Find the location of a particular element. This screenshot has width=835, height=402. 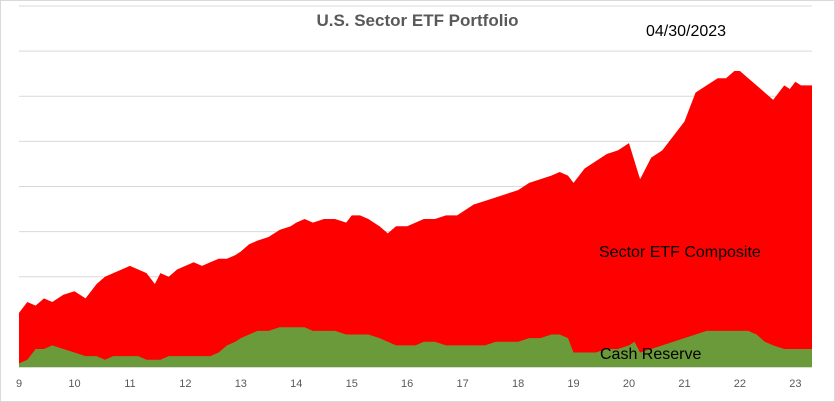

x-tick-label: 17 is located at coordinates (463, 384).